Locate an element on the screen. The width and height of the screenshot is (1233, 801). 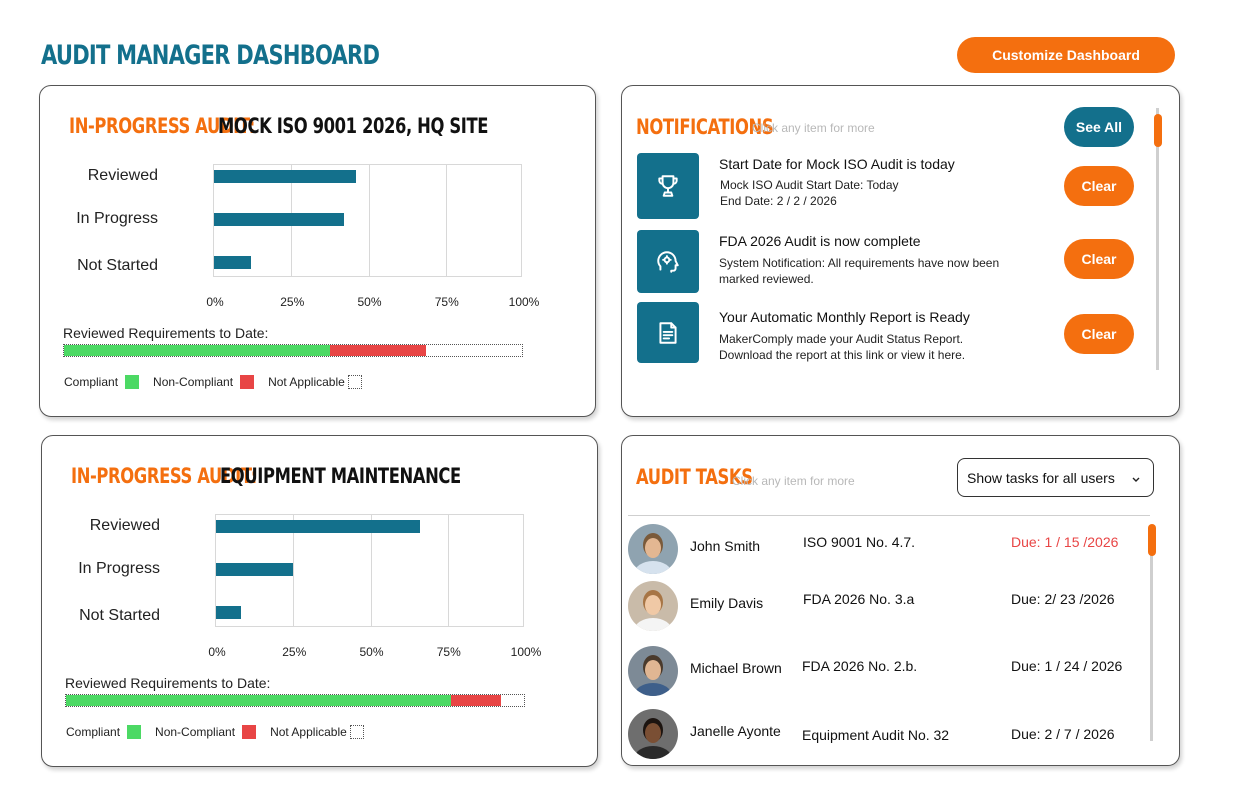
user-filter-value: Show tasks for all users is located at coordinates (1041, 477).